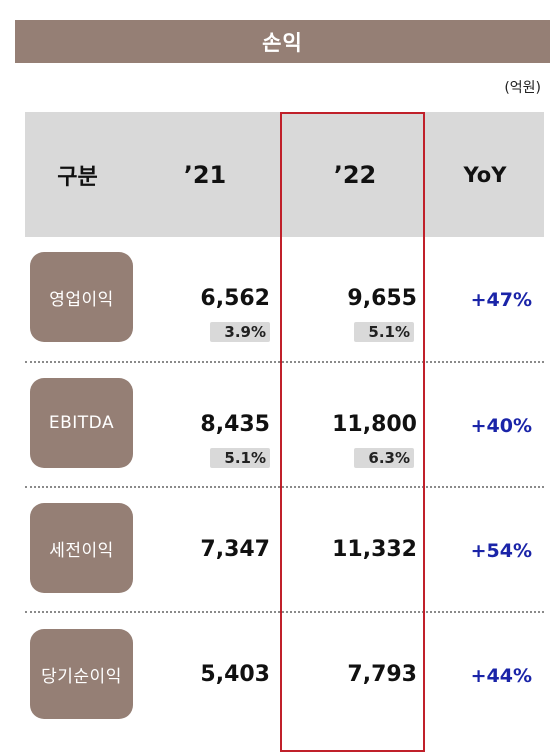 The height and width of the screenshot is (752, 553). I want to click on row-label: EBITDA, so click(81, 423).